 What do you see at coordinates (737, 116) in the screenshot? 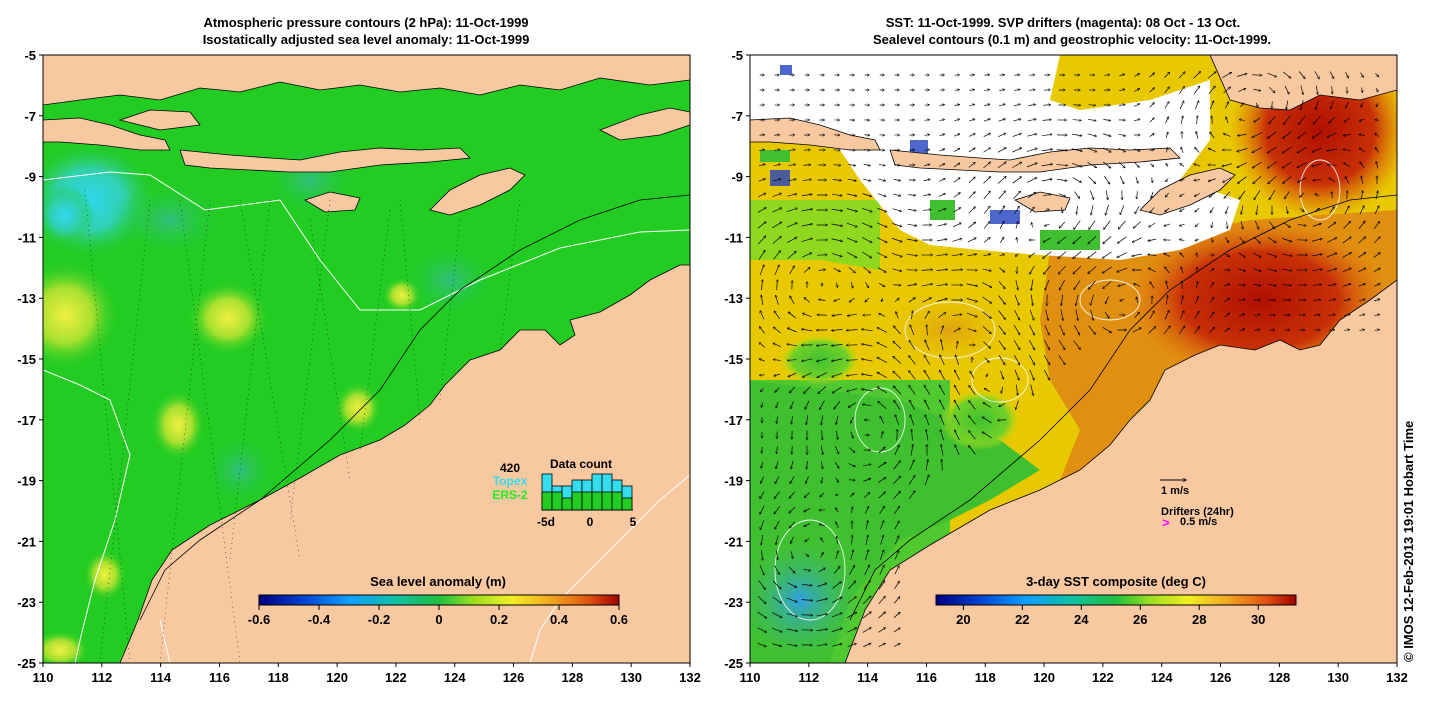
I see `right-y-tick-label: -7` at bounding box center [737, 116].